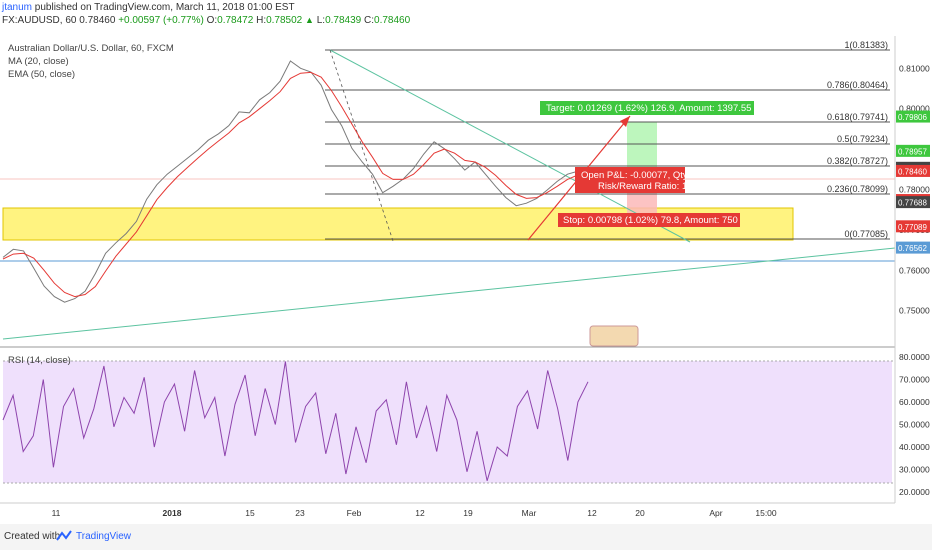  I want to click on price-badge-label: 0.76562, so click(912, 248).